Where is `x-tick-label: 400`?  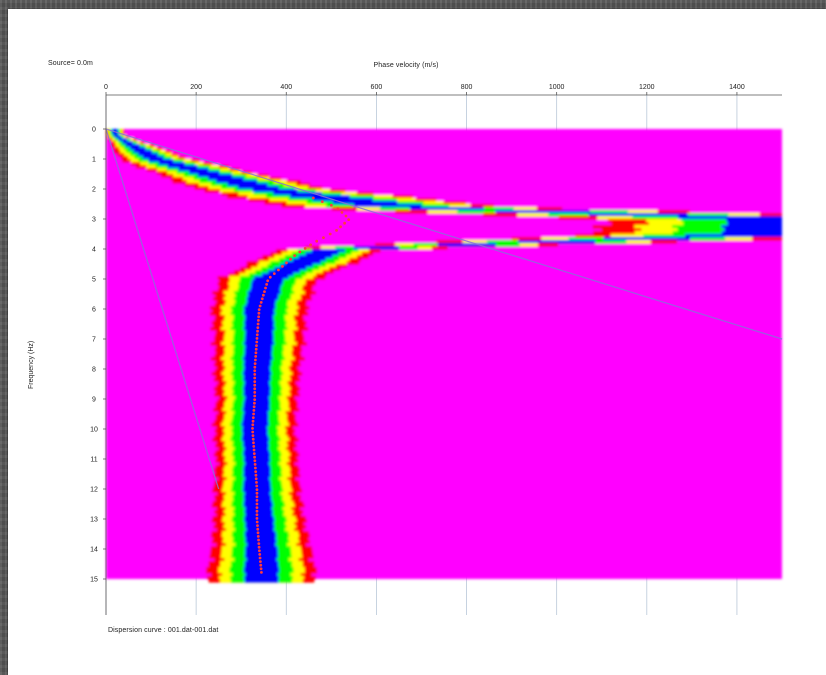
x-tick-label: 400 is located at coordinates (286, 87).